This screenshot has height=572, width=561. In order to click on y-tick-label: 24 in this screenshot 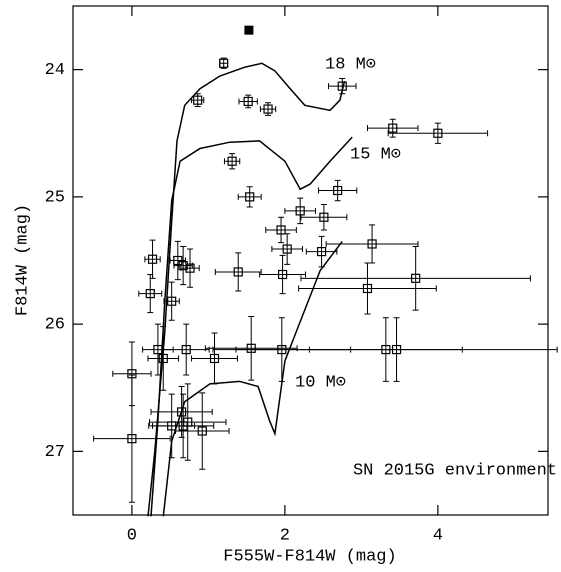, I will do `click(55, 70)`.